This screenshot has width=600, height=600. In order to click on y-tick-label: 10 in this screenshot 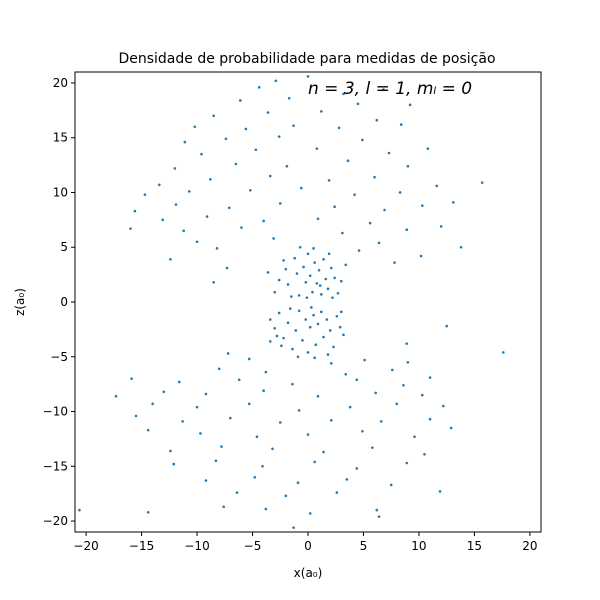, I will do `click(60, 192)`.